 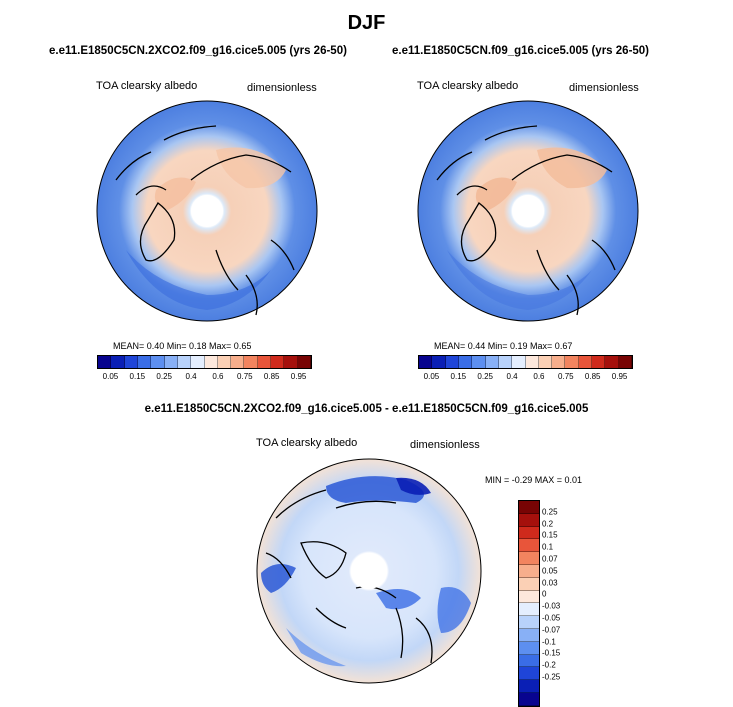 What do you see at coordinates (604, 88) in the screenshot?
I see `panel2-units-label: dimensionless` at bounding box center [604, 88].